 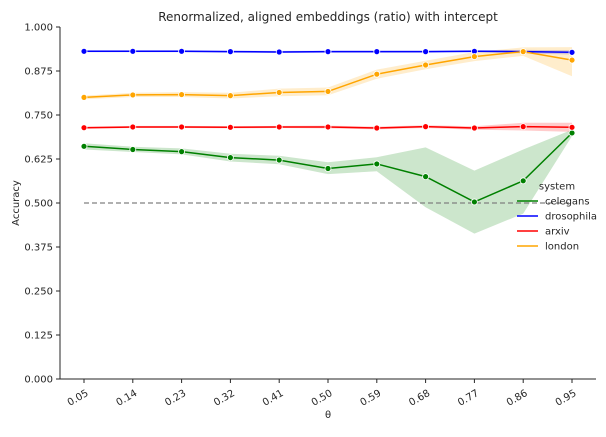 I want to click on x-tick-label: 0.95, so click(x=566, y=398).